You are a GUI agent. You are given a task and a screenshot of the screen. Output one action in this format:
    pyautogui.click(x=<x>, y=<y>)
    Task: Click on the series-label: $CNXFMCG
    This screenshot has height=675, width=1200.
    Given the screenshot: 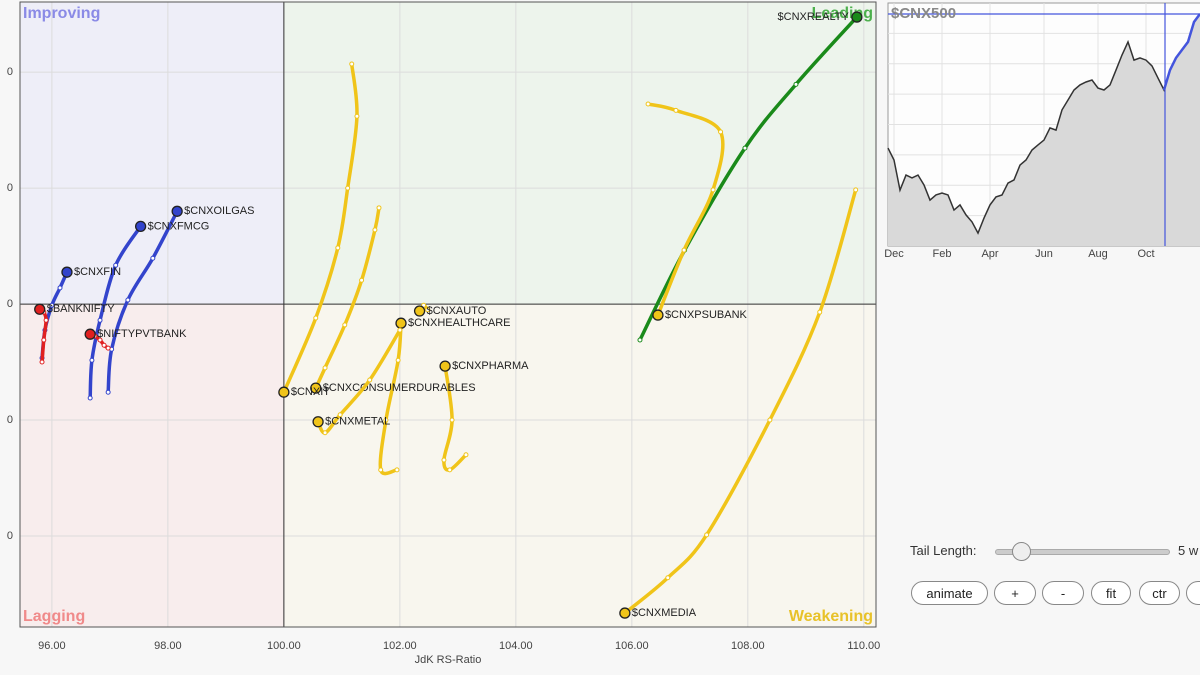 What is the action you would take?
    pyautogui.click(x=179, y=226)
    